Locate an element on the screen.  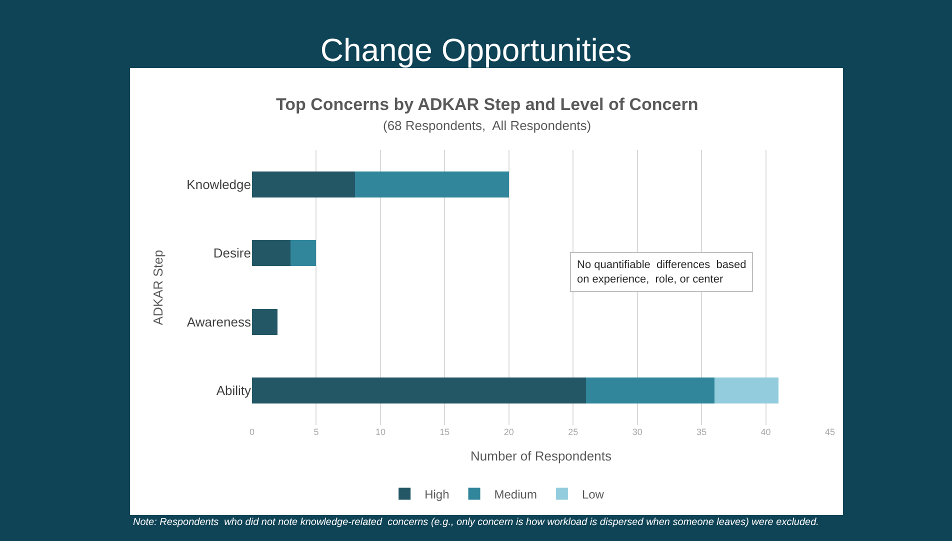
text: Note: Respondents who did not note knowledge-related concerns (e.g., only concern is how workload is dispersed when someone leaves) were excluded. is located at coordinates (476, 522).